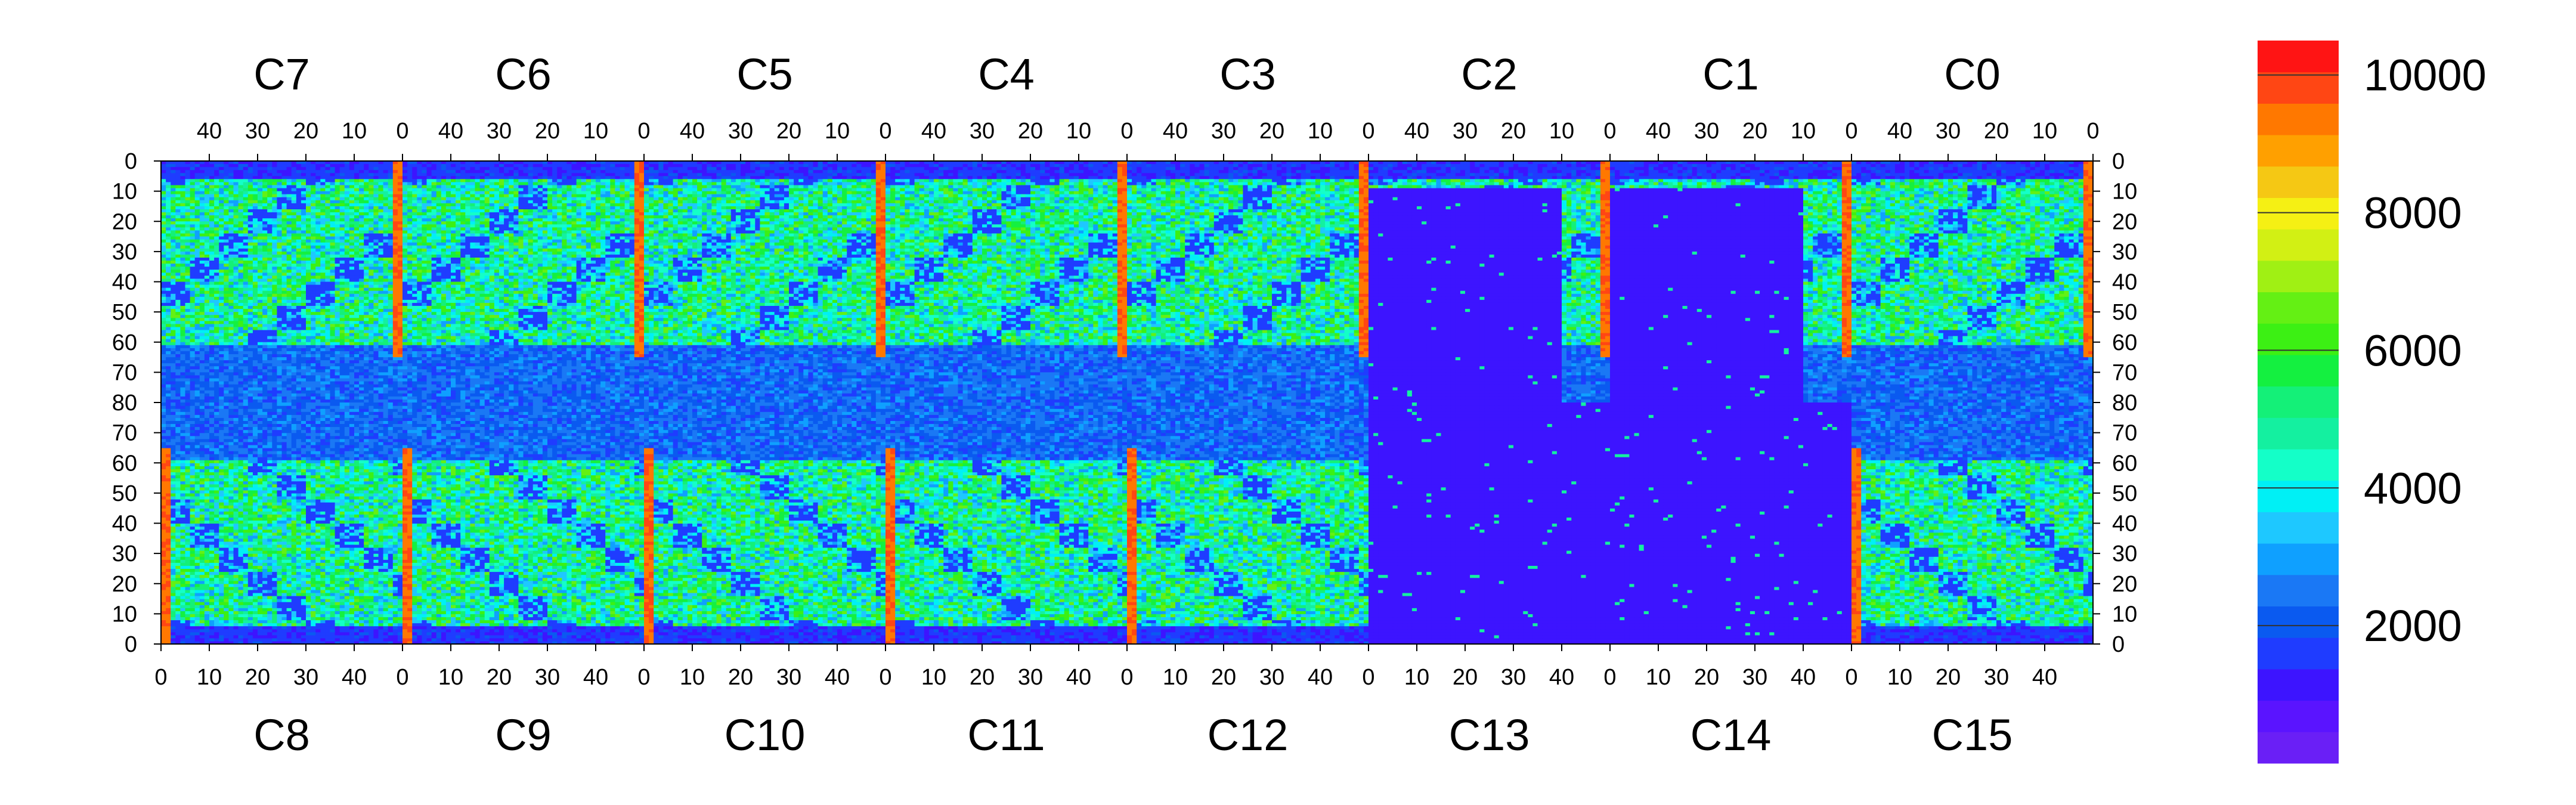 The width and height of the screenshot is (2576, 805). Describe the element at coordinates (1133, 735) in the screenshot. I see `bottom-chip-labels: C8 C9 C10 C11 C12 C13 C14 C15` at that location.